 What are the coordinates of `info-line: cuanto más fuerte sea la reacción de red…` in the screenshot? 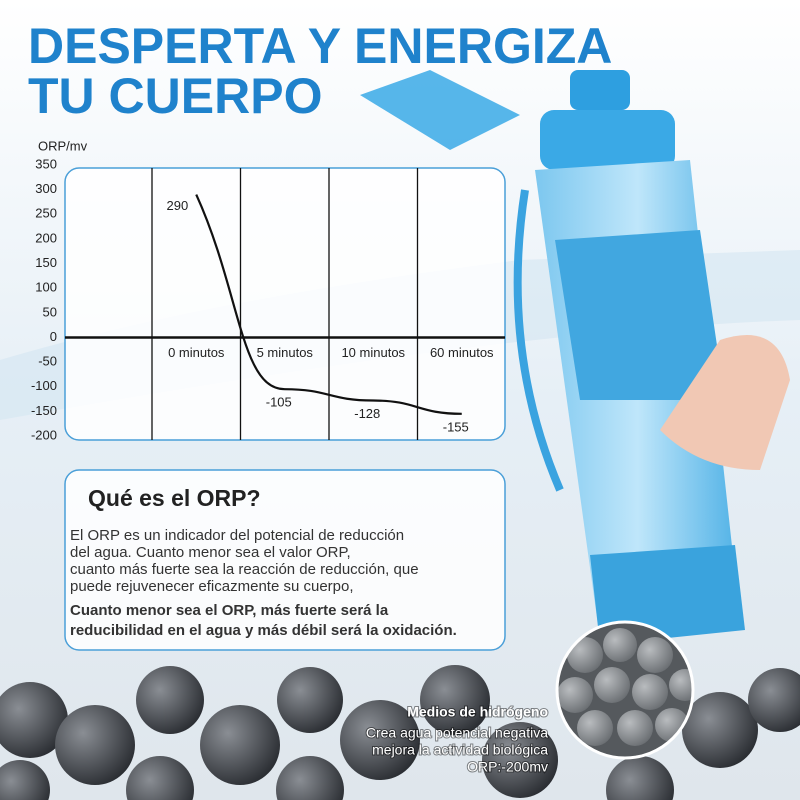 It's located at (244, 569).